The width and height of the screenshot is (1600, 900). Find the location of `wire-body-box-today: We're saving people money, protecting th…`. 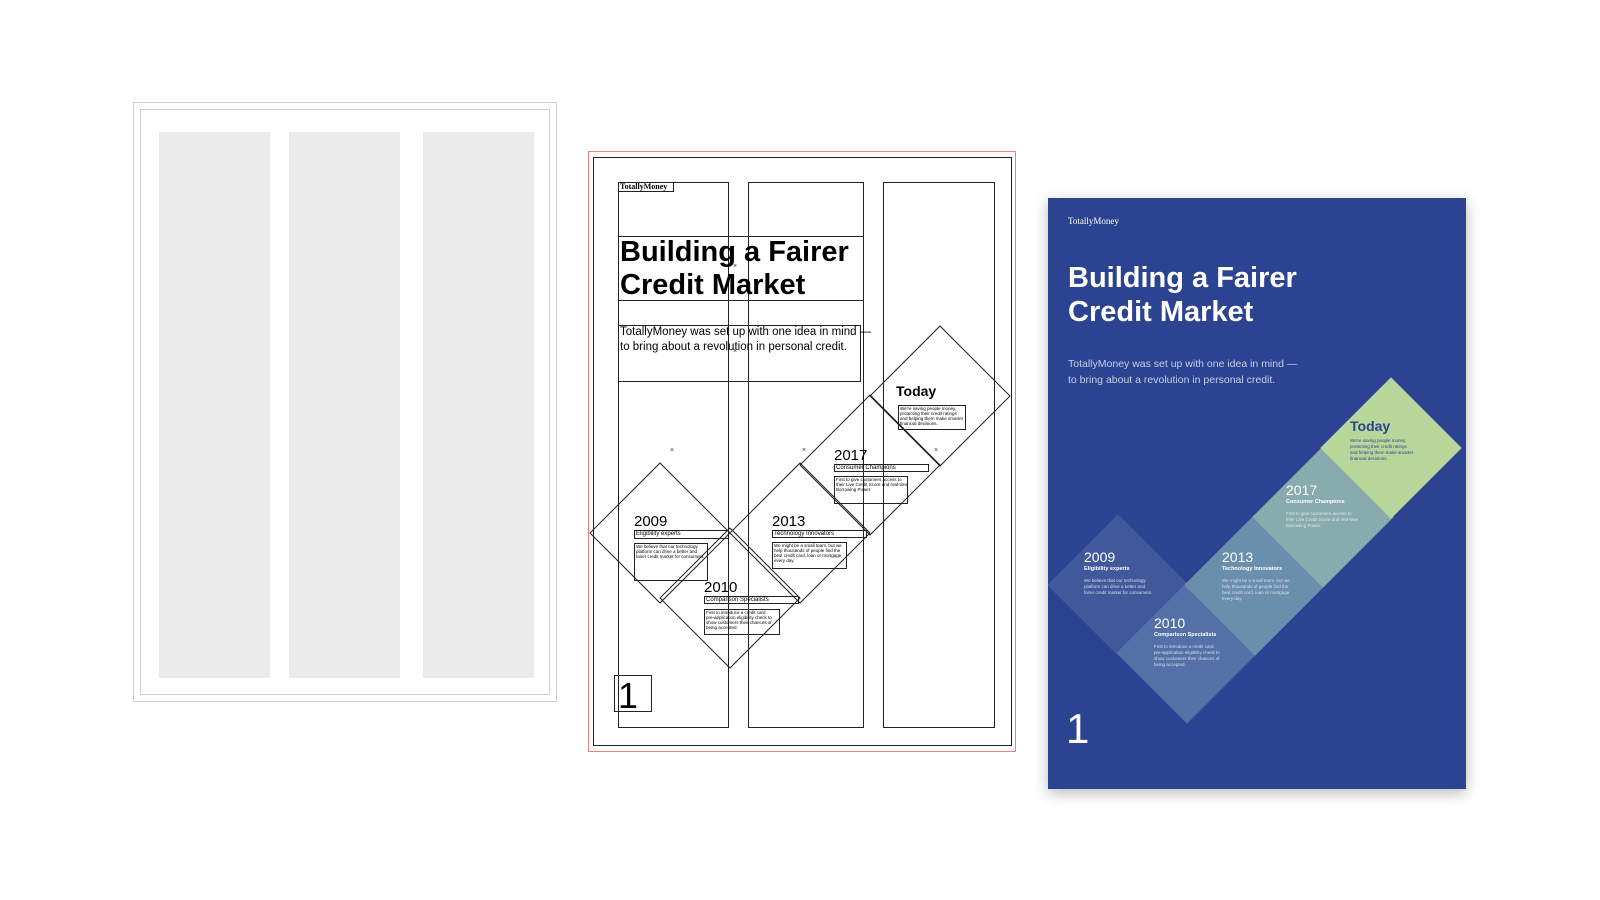

wire-body-box-today: We're saving people money, protecting th… is located at coordinates (932, 417).